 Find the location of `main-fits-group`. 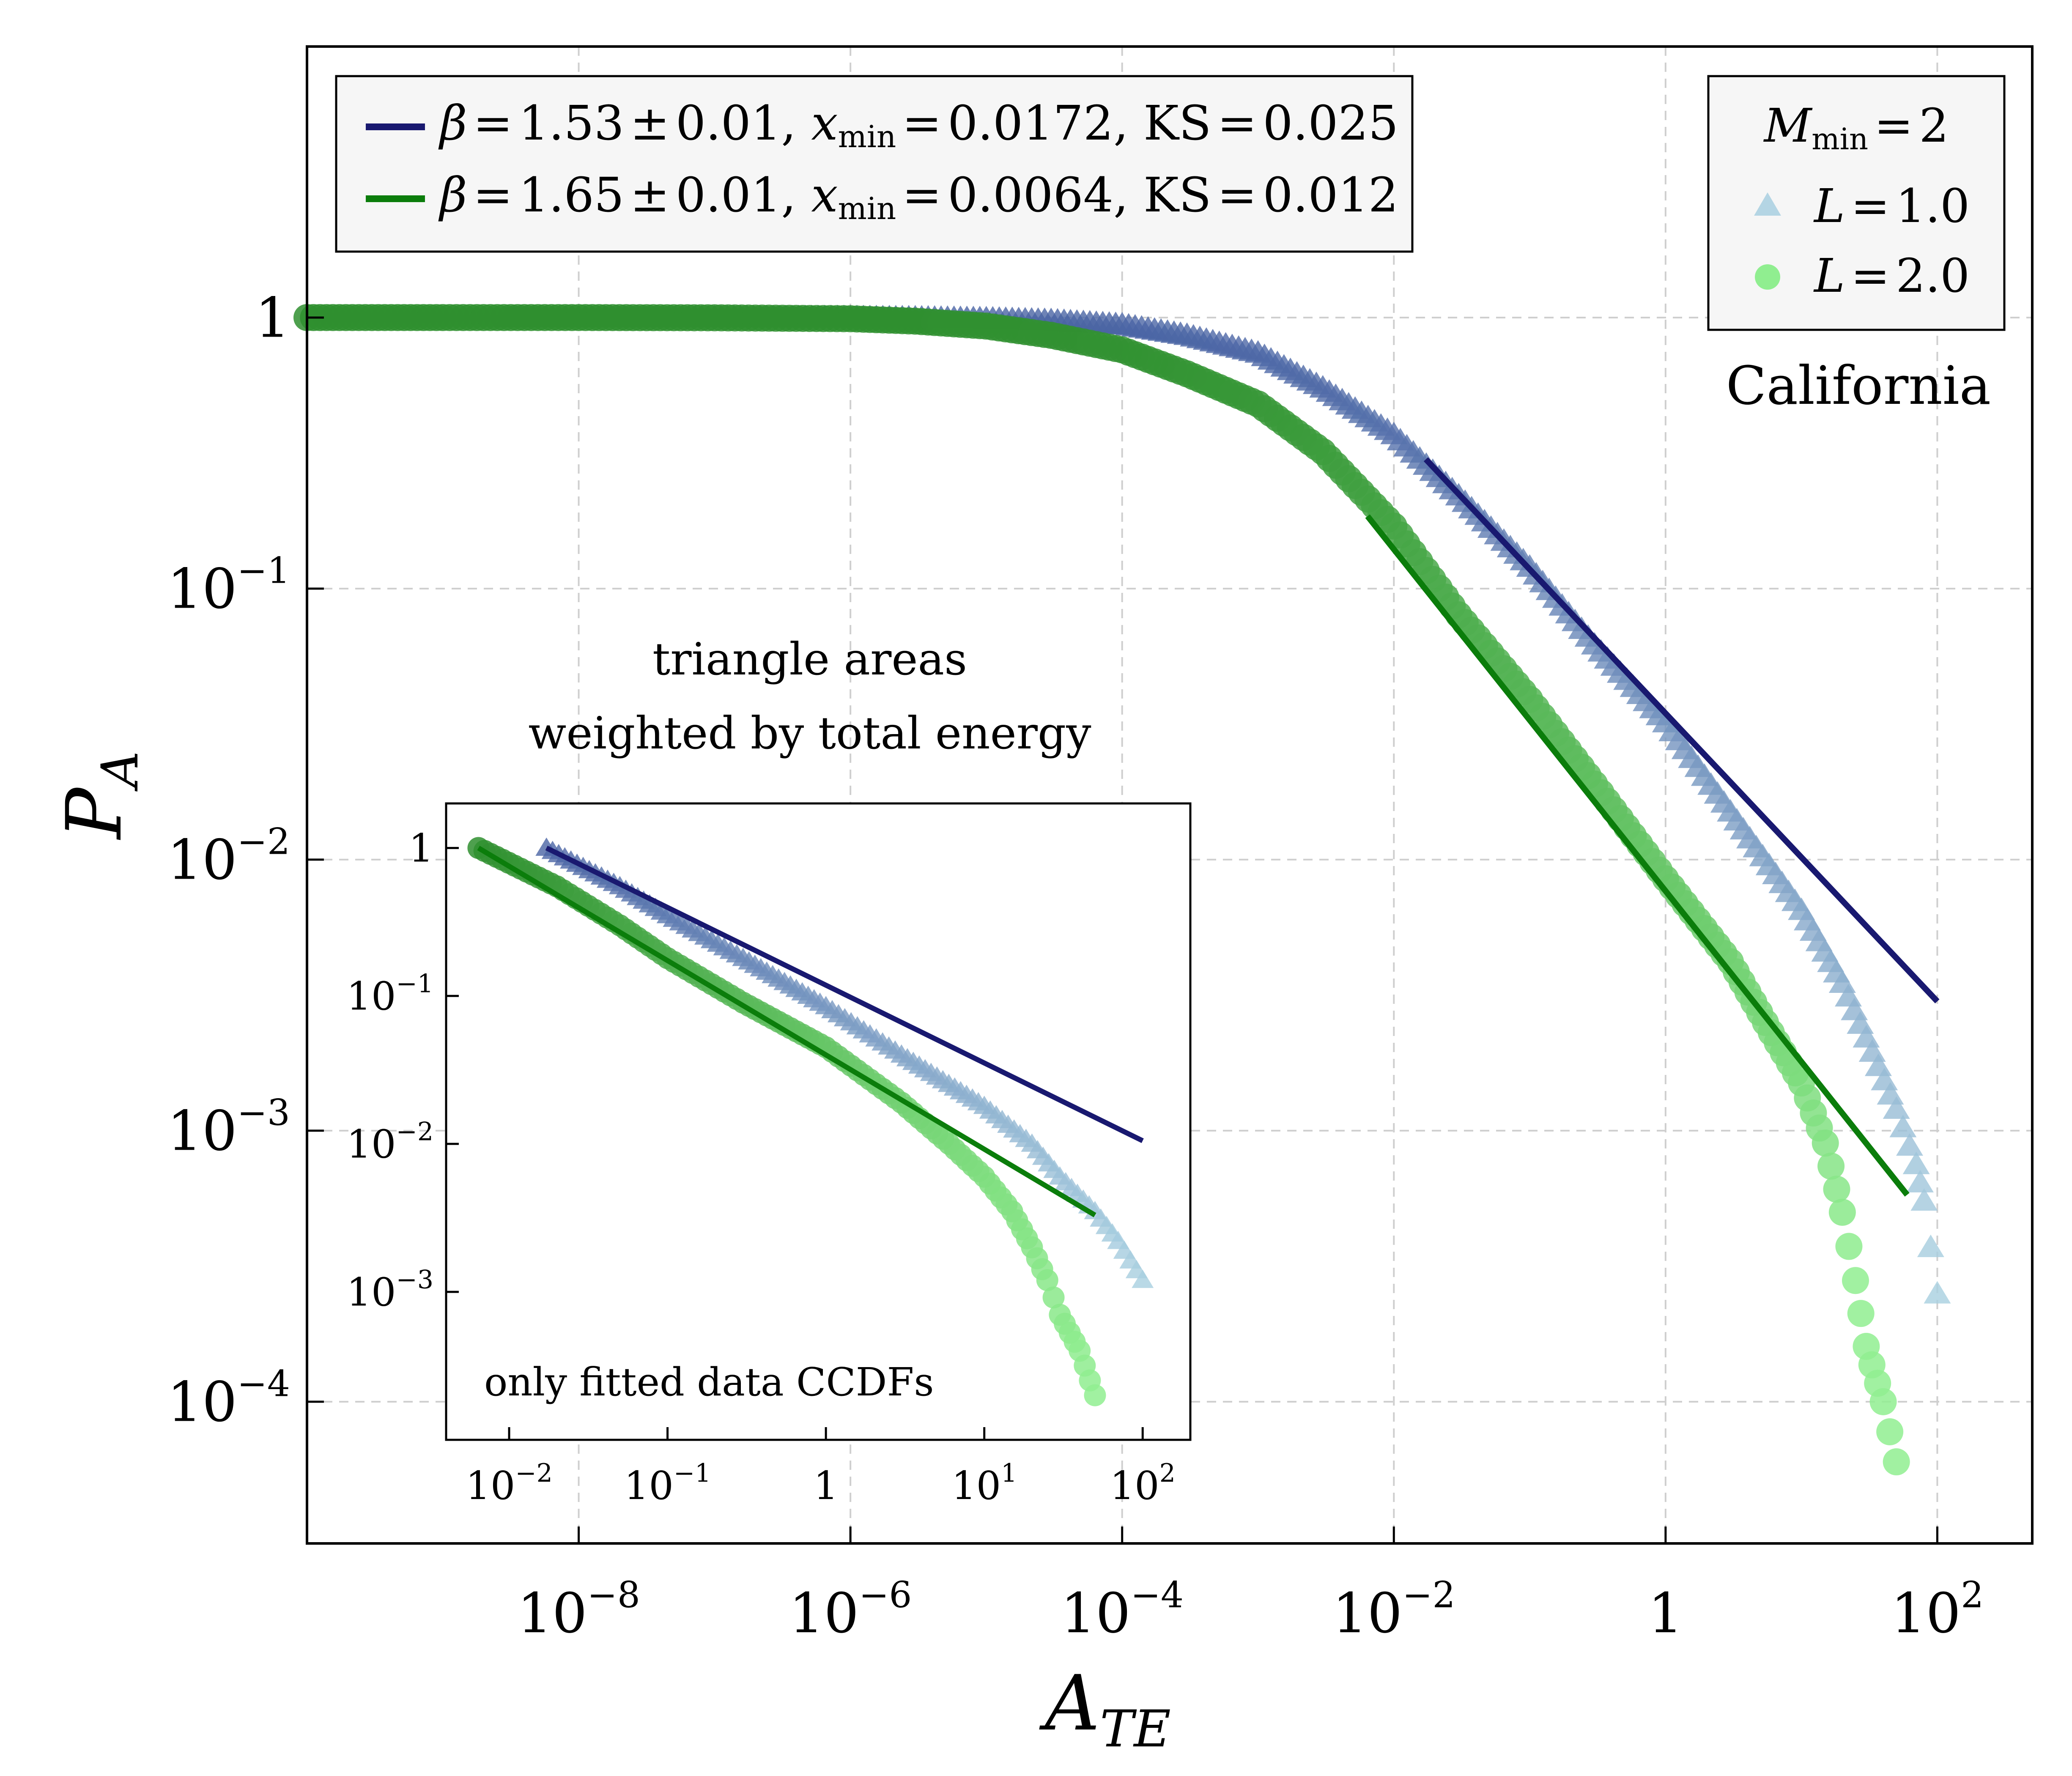

main-fits-group is located at coordinates (1652, 827).